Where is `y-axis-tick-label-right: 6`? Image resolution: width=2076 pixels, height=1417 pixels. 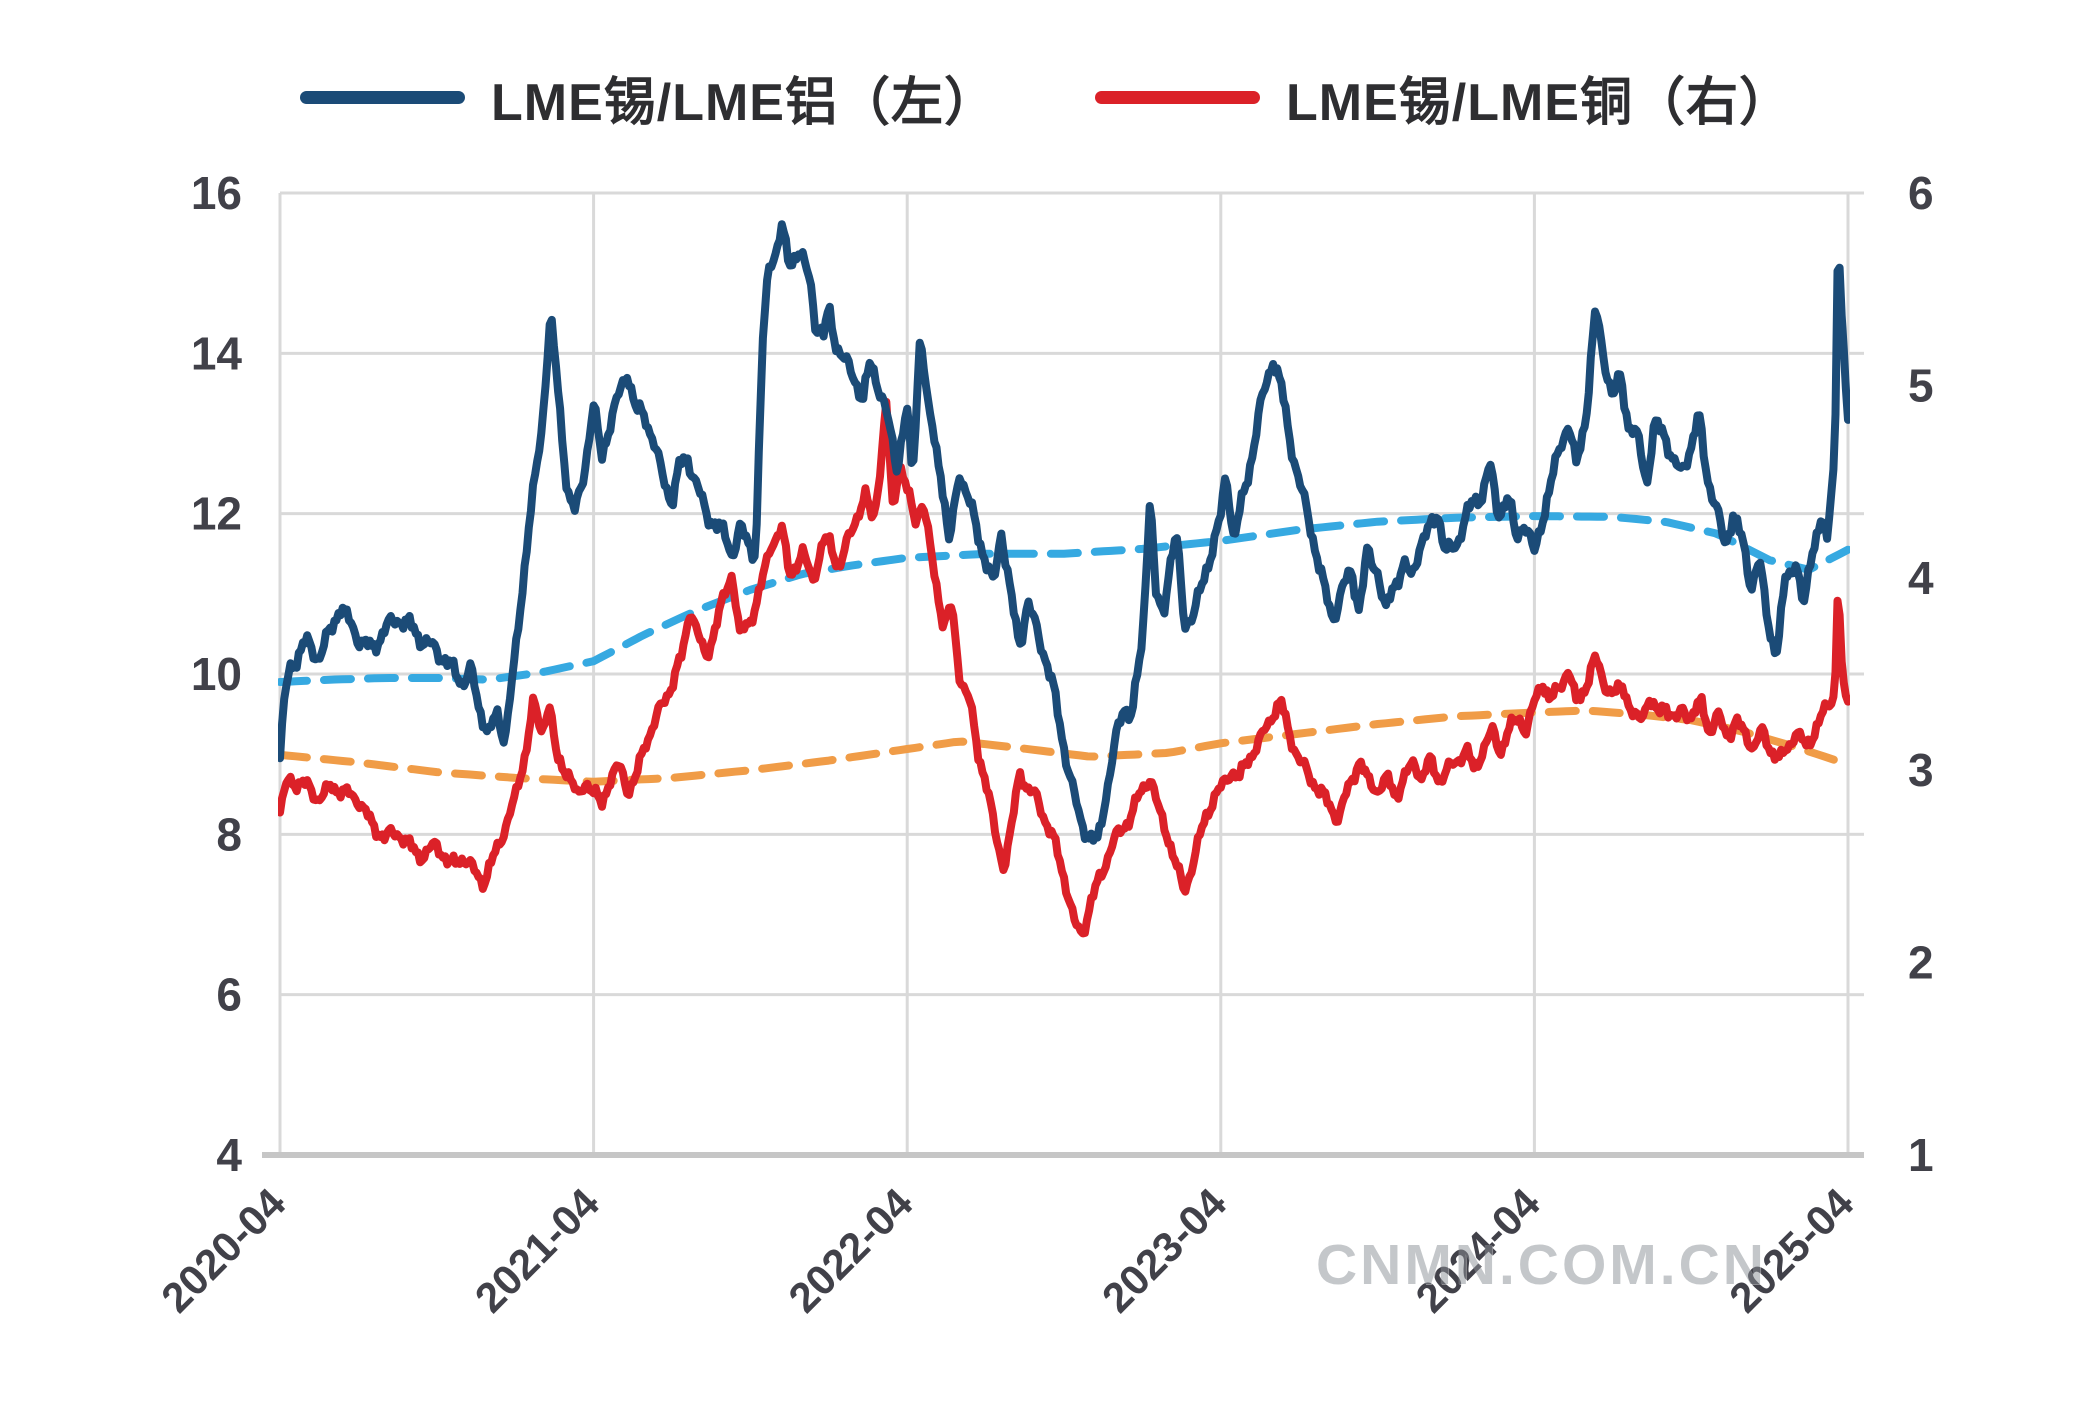
y-axis-tick-label-right: 6 is located at coordinates (1921, 193).